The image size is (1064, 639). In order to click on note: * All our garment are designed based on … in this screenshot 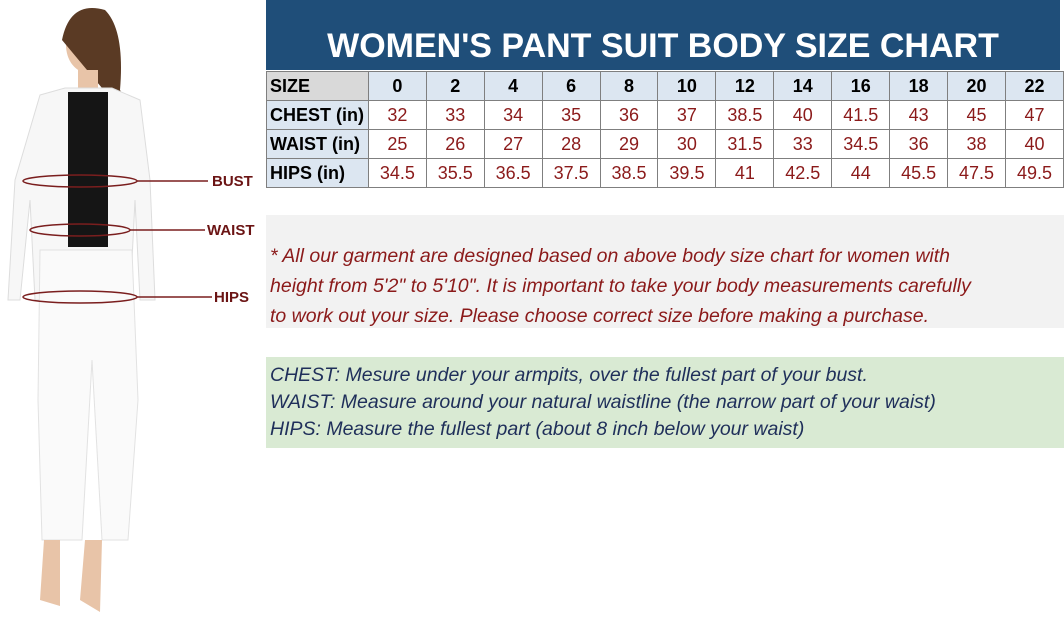, I will do `click(665, 271)`.